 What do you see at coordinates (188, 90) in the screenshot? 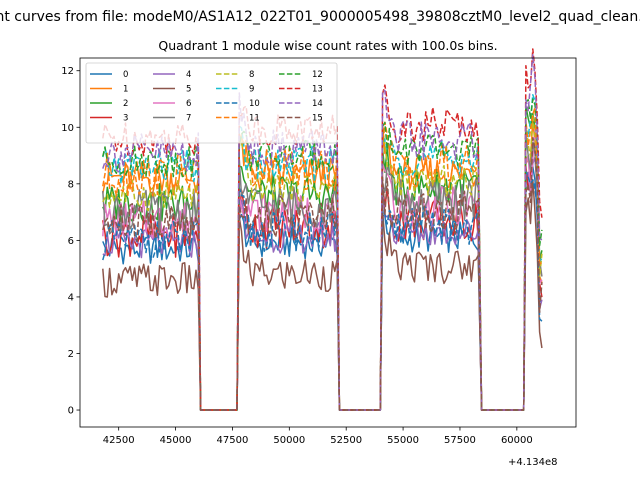
I see `legend-label: 5` at bounding box center [188, 90].